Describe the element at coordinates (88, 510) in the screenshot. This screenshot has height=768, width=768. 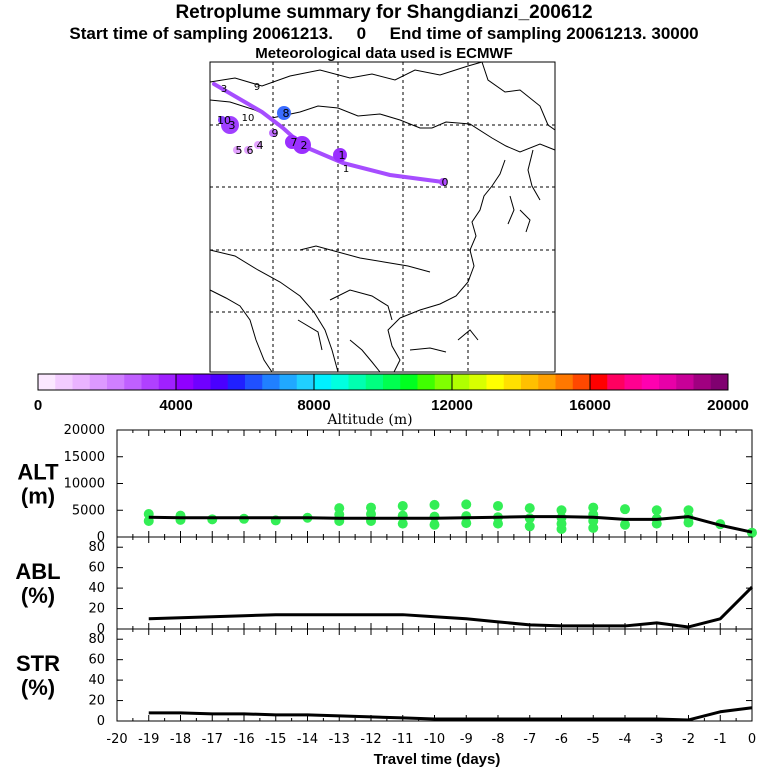
I see `y-tick-label: 5000` at that location.